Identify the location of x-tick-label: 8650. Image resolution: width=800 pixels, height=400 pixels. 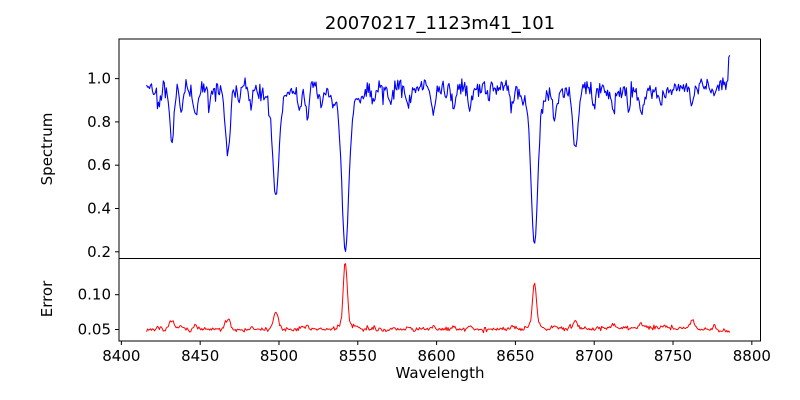
(515, 356).